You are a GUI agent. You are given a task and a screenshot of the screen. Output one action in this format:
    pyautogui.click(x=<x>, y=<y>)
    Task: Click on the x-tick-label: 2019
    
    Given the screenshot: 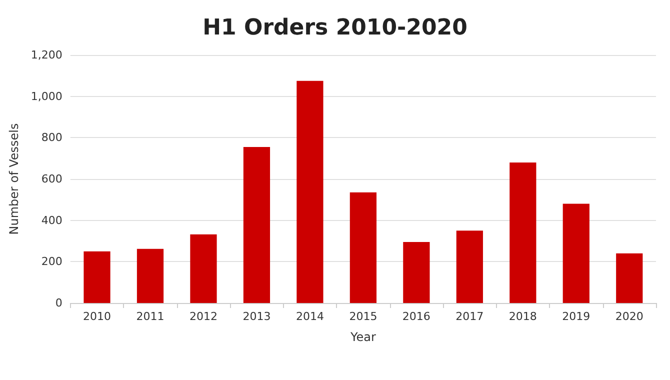 What is the action you would take?
    pyautogui.click(x=576, y=316)
    